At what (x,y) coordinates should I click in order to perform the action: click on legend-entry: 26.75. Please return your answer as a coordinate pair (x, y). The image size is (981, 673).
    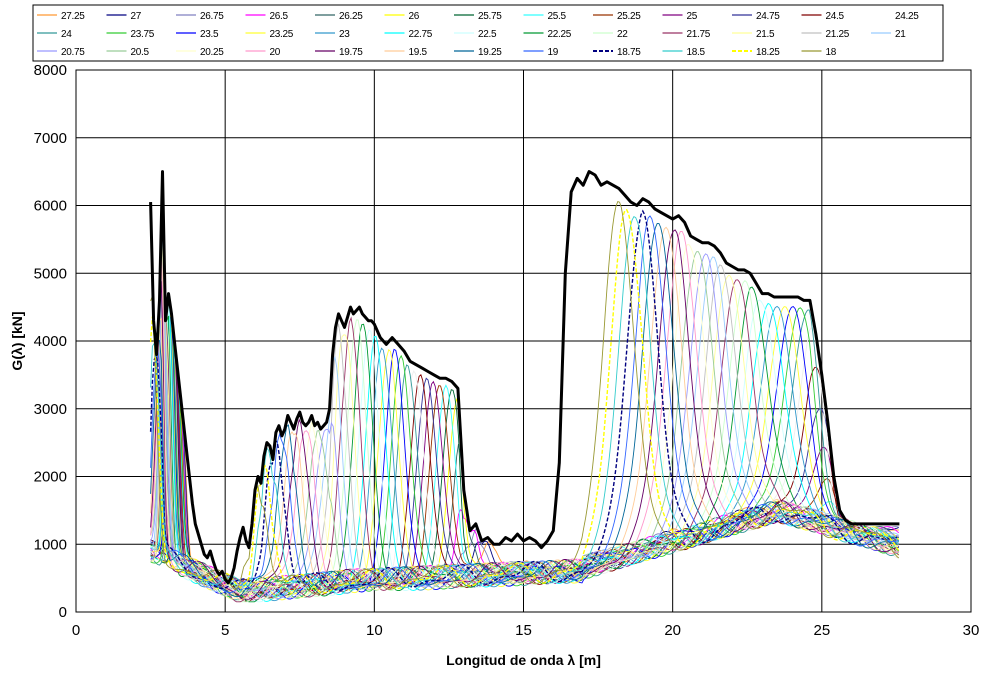
    Looking at the image, I should click on (212, 16).